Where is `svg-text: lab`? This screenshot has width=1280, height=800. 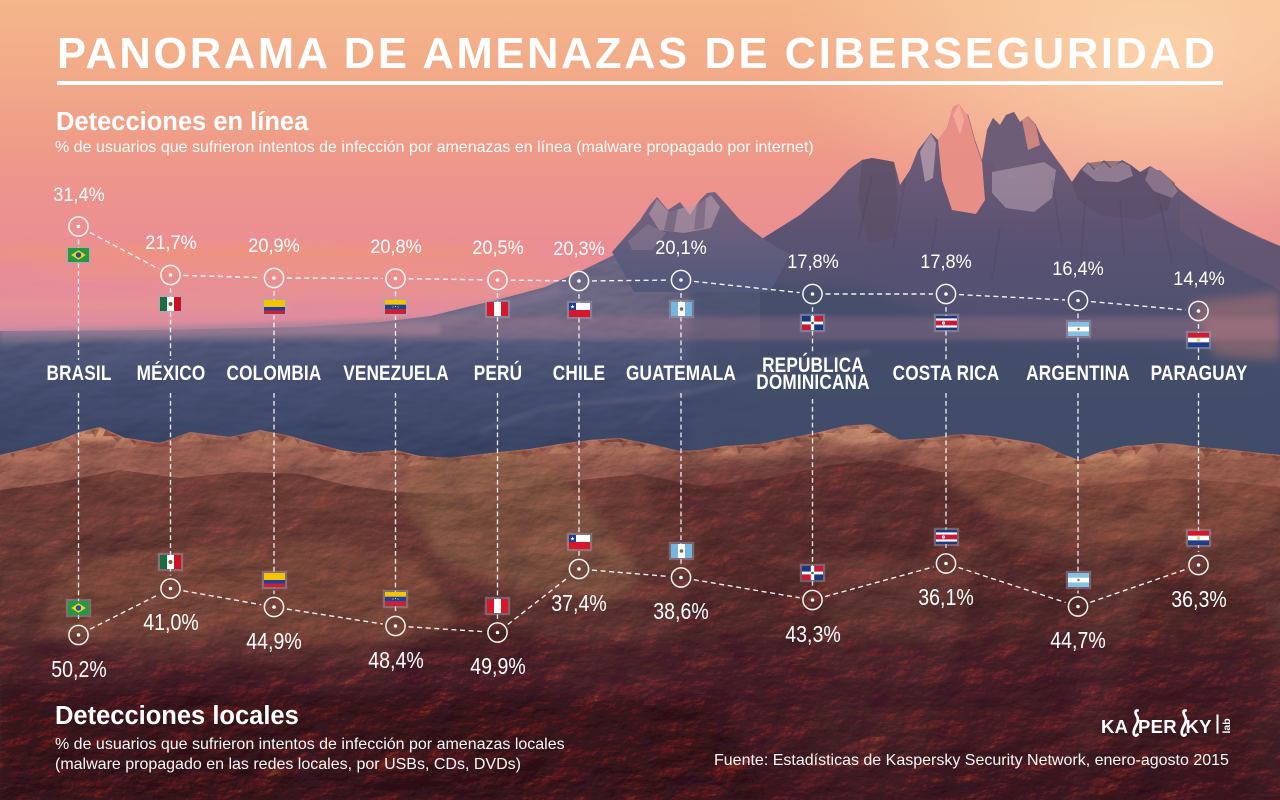
svg-text: lab is located at coordinates (1227, 725).